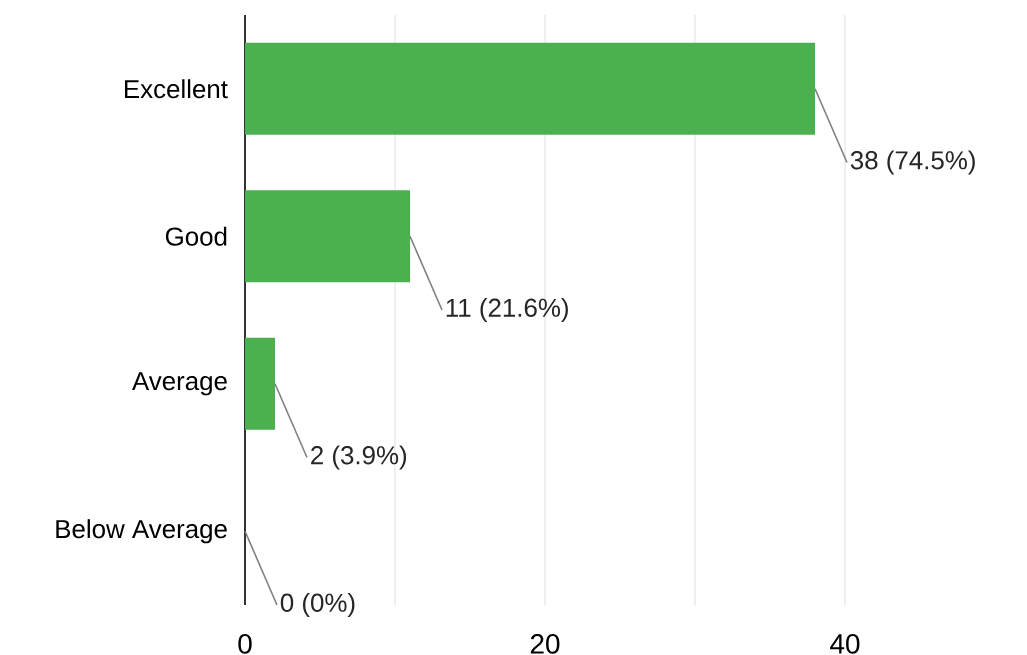 Image resolution: width=1027 pixels, height=655 pixels. Describe the element at coordinates (845, 644) in the screenshot. I see `x-tick-label: 40` at that location.